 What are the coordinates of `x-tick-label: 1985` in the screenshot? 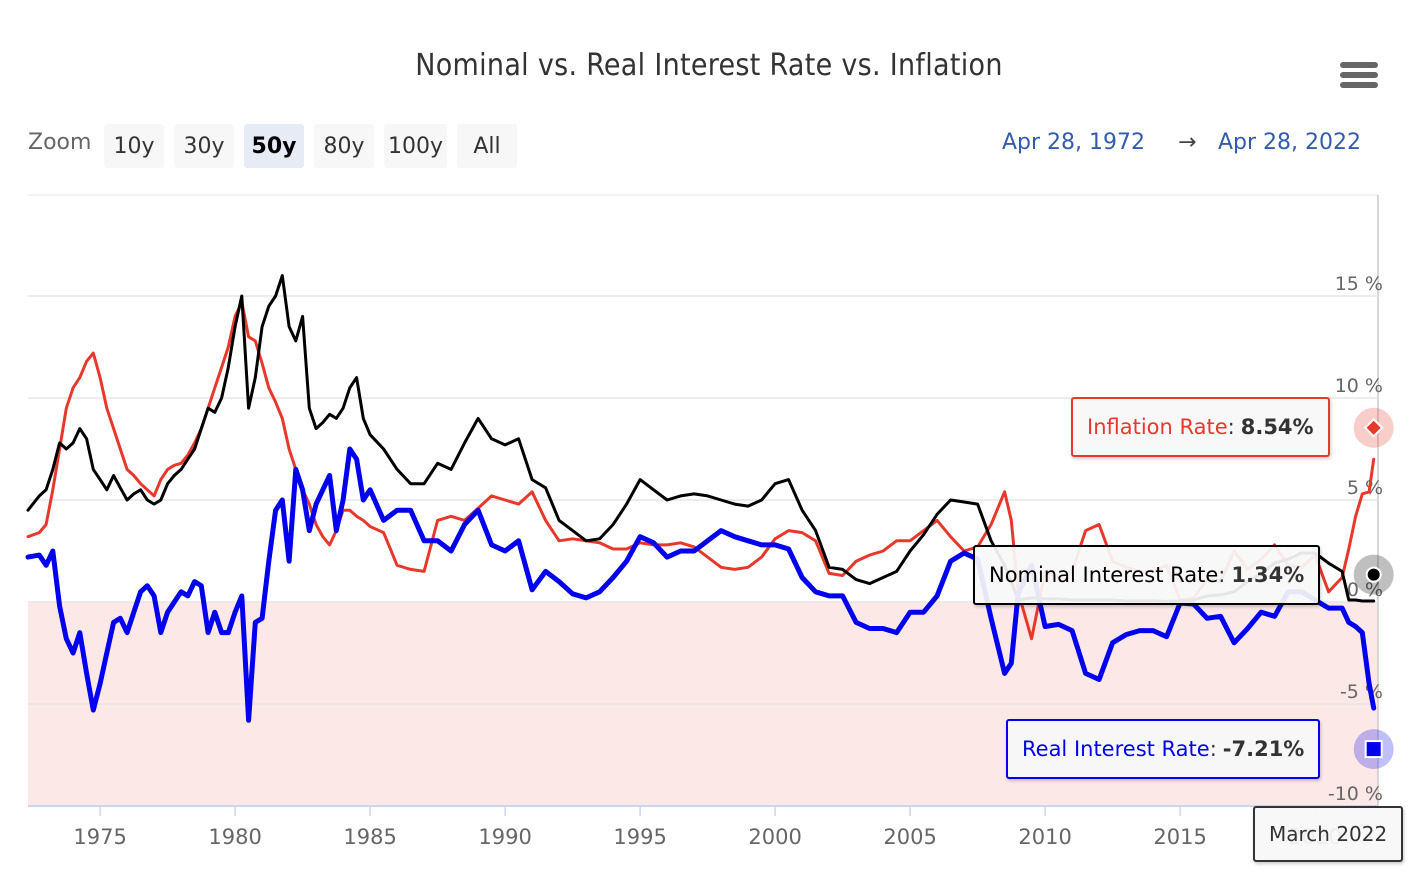 It's located at (369, 837).